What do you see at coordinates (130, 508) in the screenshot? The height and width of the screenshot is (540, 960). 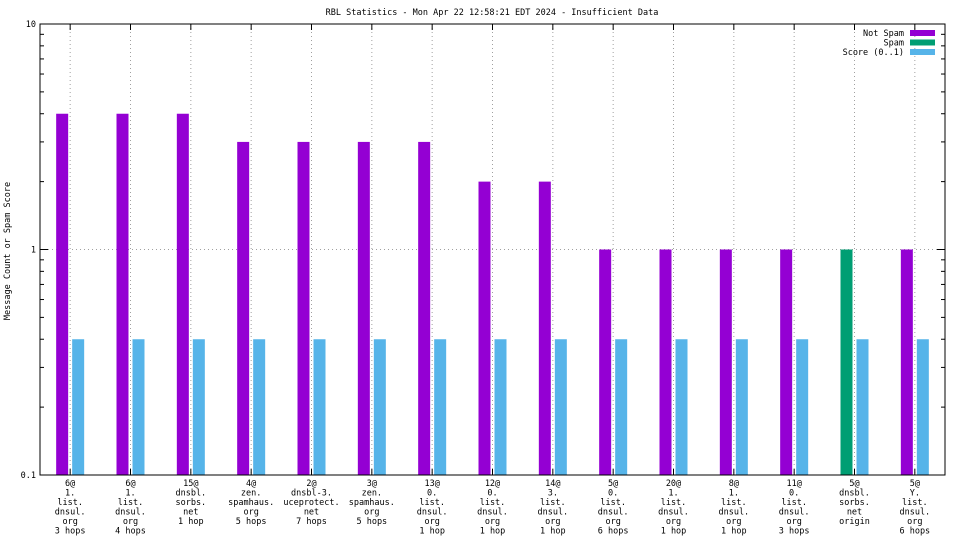 I see `x-tick-label: 6@ 1. list. dnsul. org 4 hops` at bounding box center [130, 508].